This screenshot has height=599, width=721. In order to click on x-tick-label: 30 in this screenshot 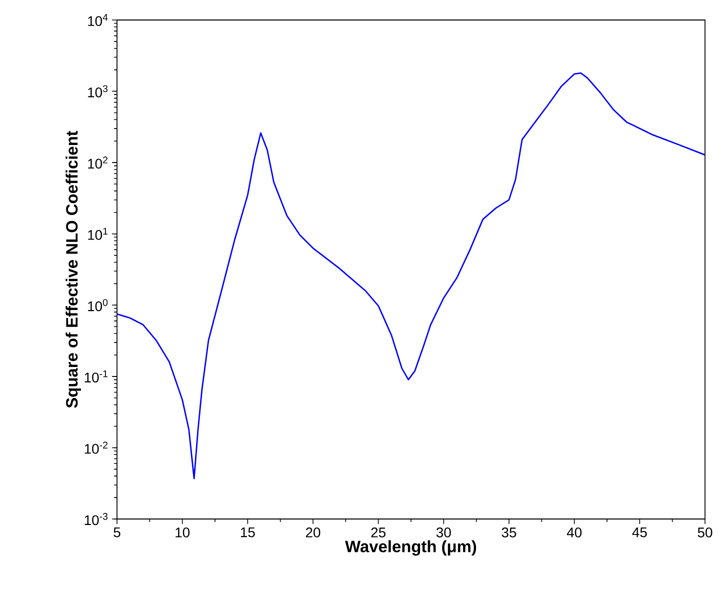, I will do `click(443, 533)`.